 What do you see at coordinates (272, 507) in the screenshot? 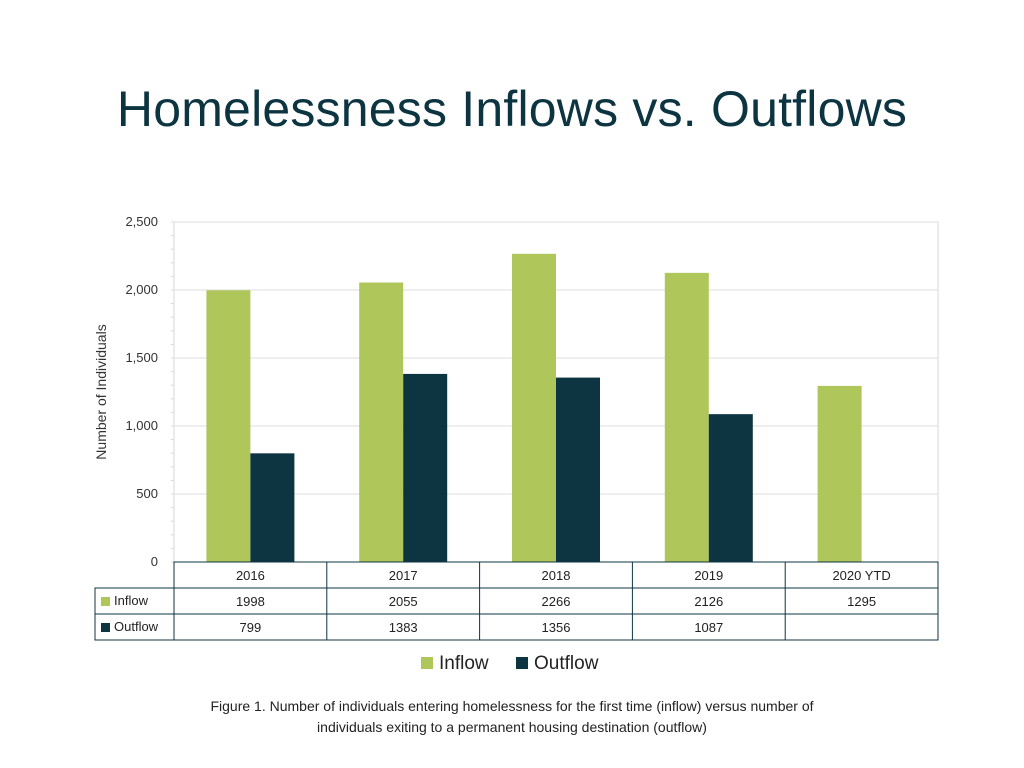
I see `bar-outflow-2016` at bounding box center [272, 507].